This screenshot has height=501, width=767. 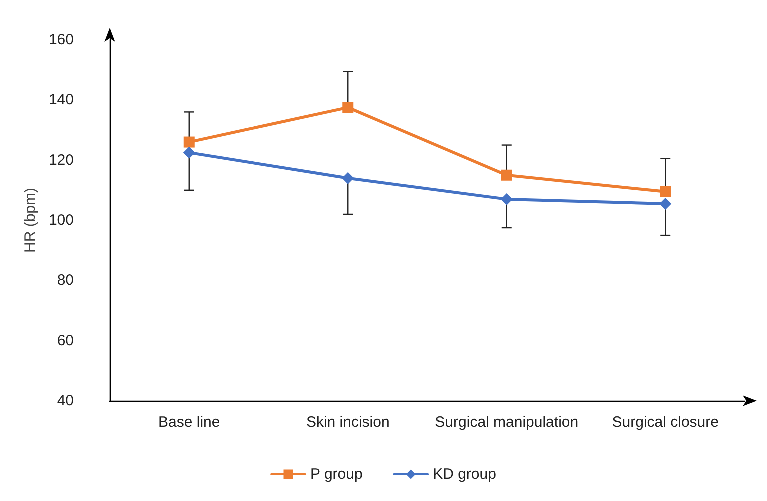 What do you see at coordinates (61, 160) in the screenshot?
I see `y-tick-label: 120` at bounding box center [61, 160].